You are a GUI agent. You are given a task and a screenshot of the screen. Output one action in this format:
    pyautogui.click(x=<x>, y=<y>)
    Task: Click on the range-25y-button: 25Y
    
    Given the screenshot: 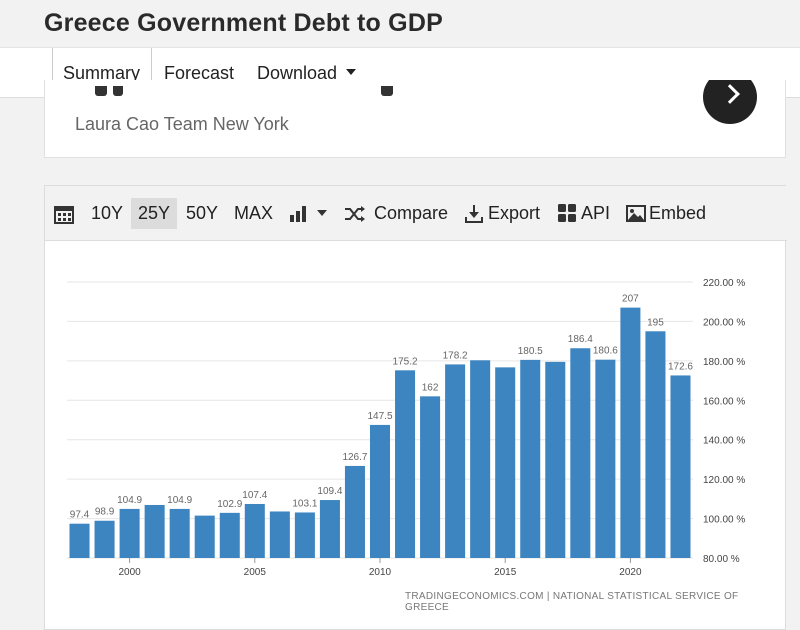 What is the action you would take?
    pyautogui.click(x=154, y=213)
    